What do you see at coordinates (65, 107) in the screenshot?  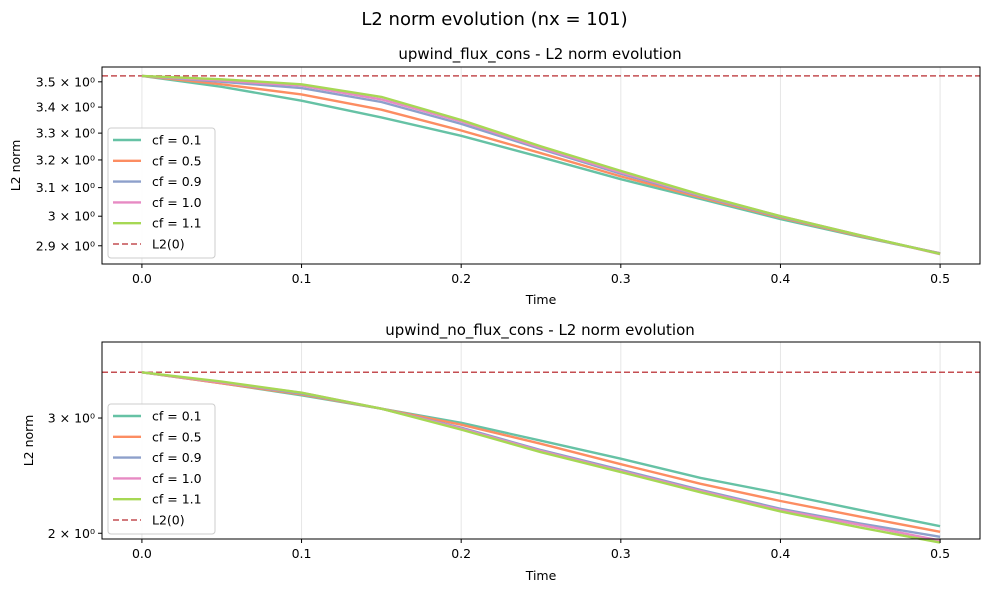 I see `y-tick-label: 3.4 × 10⁰` at bounding box center [65, 107].